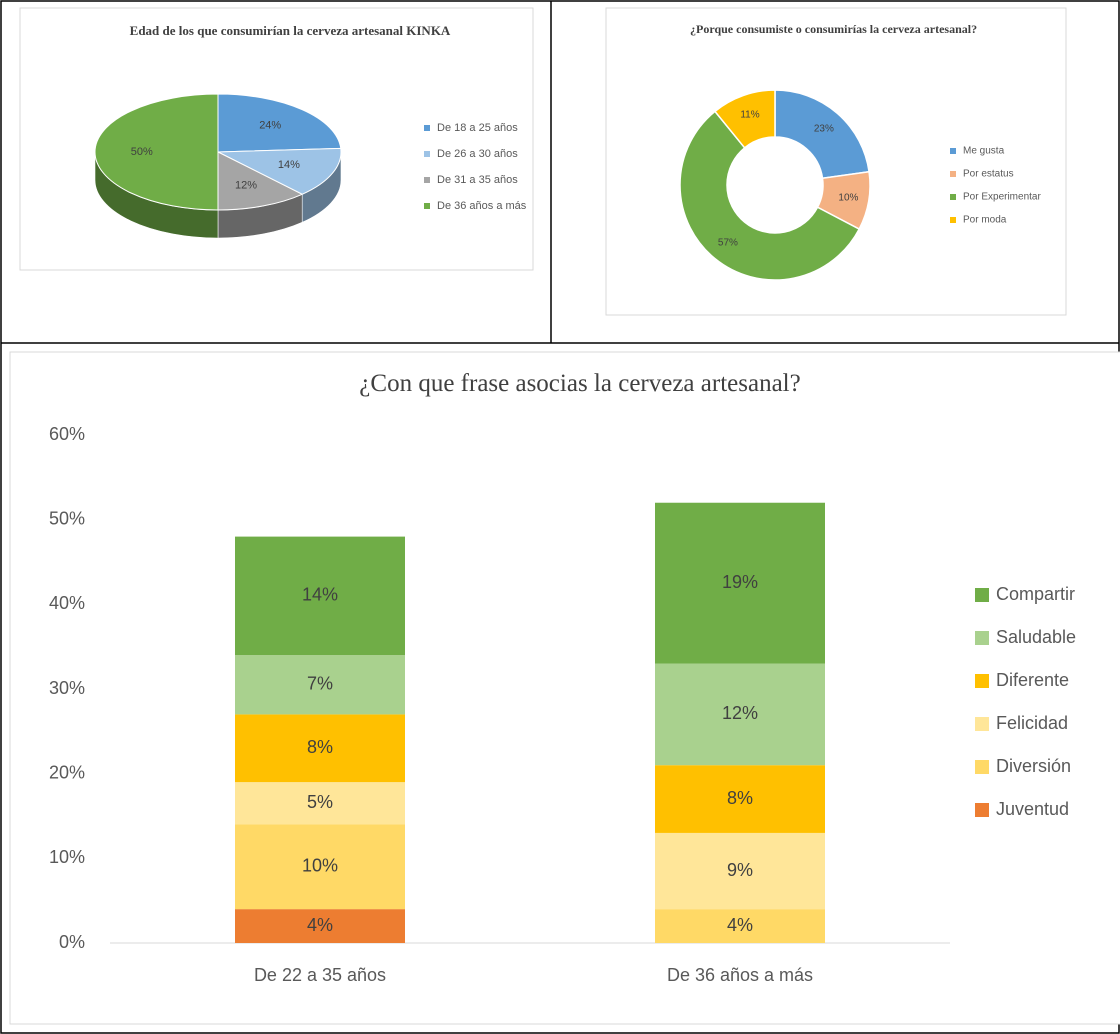  I want to click on data-label: 5%, so click(320, 802).